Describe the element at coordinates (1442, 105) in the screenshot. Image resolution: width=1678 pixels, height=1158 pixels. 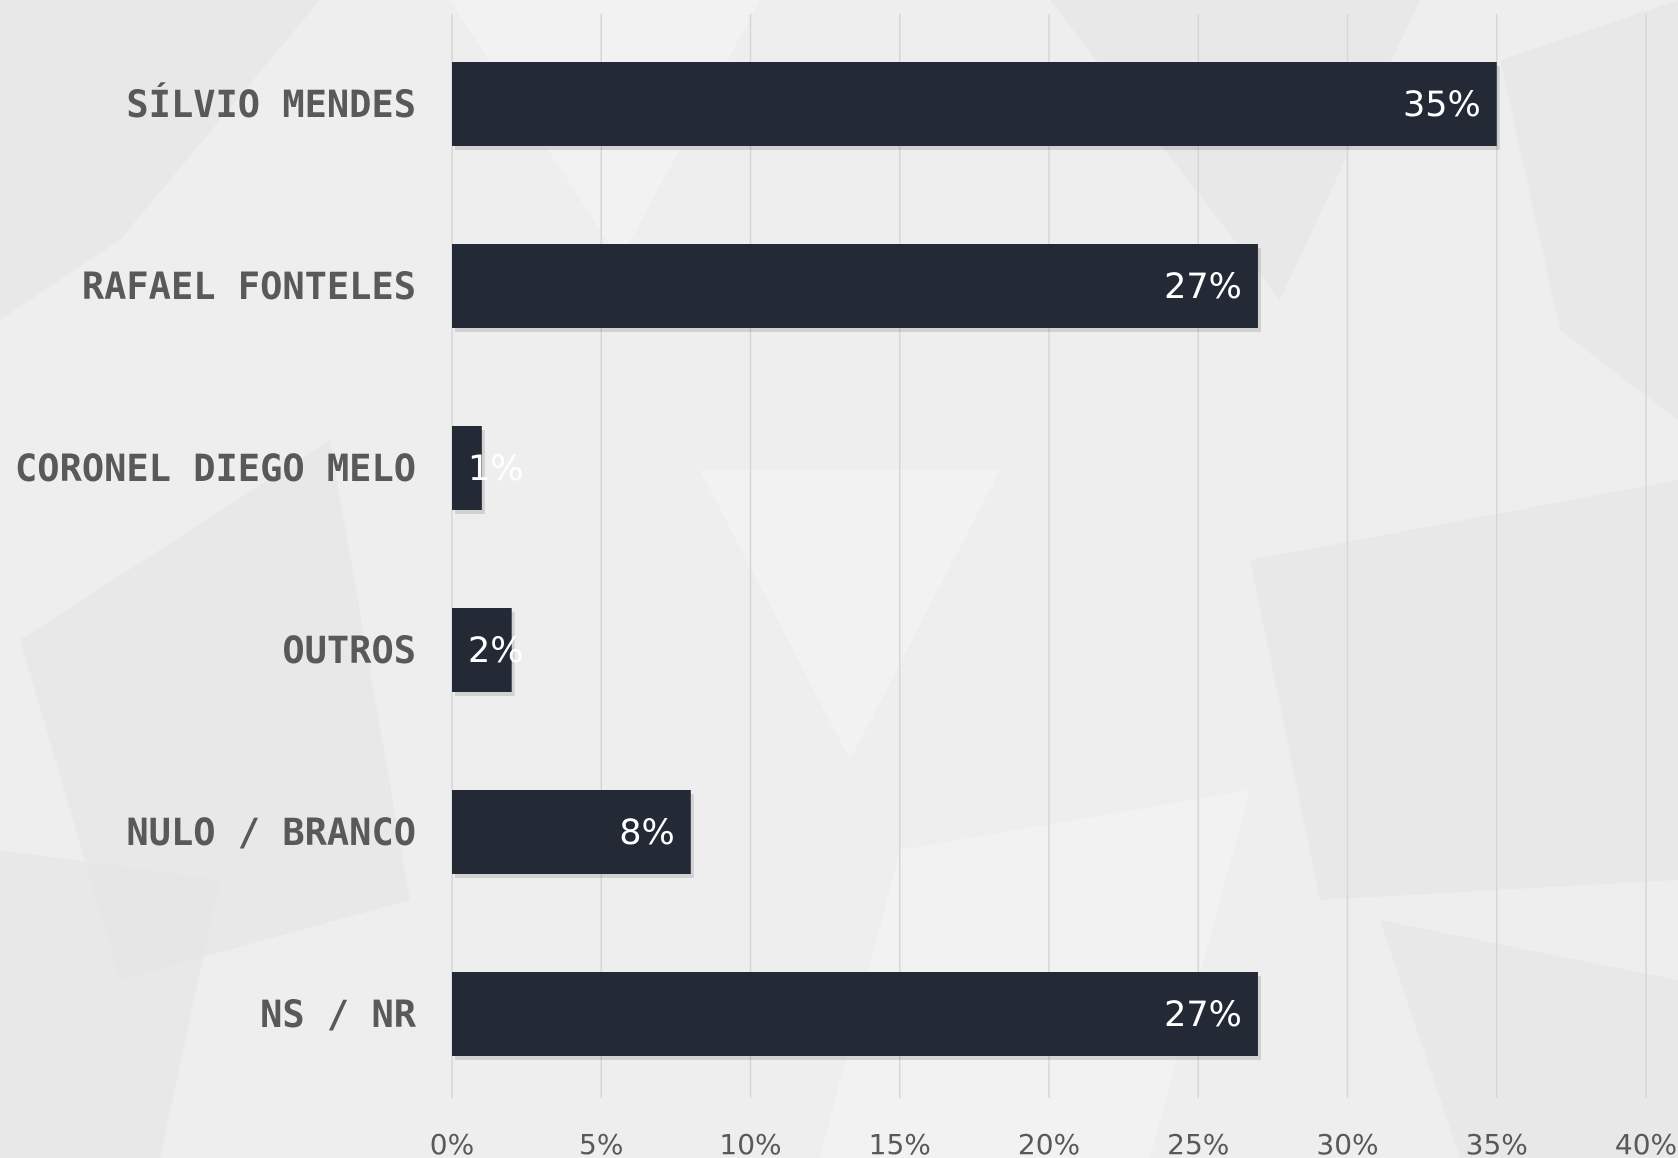
I see `value-label: 35%` at that location.